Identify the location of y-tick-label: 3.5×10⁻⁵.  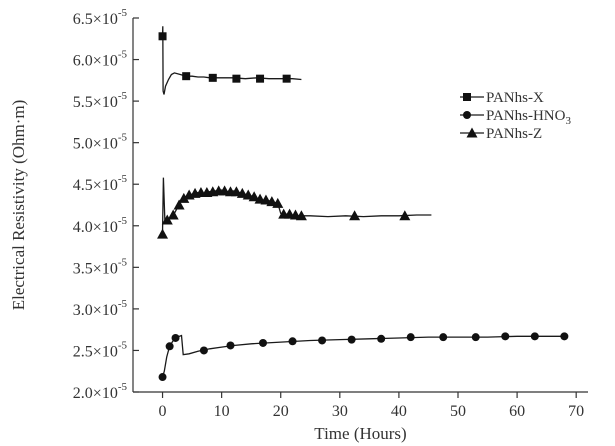
(100, 266).